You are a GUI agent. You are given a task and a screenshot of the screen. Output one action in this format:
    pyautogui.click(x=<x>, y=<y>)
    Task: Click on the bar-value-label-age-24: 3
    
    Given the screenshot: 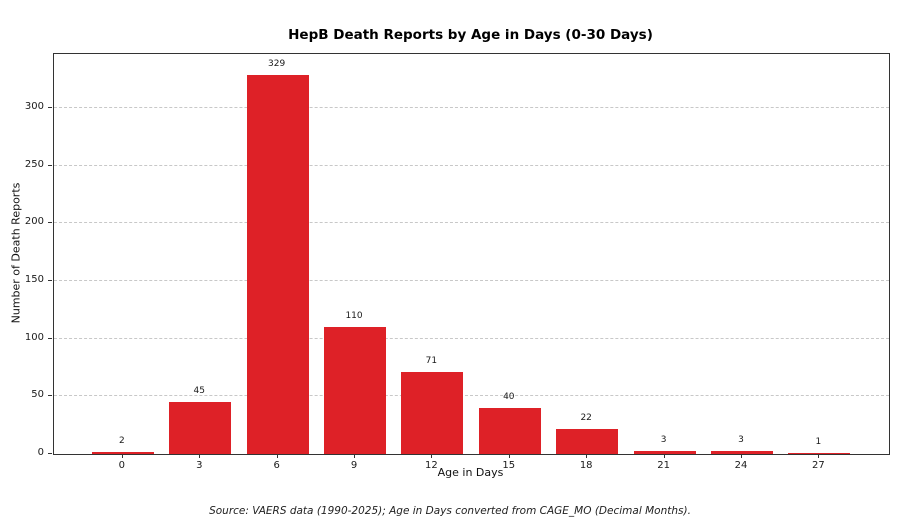 What is the action you would take?
    pyautogui.click(x=741, y=439)
    